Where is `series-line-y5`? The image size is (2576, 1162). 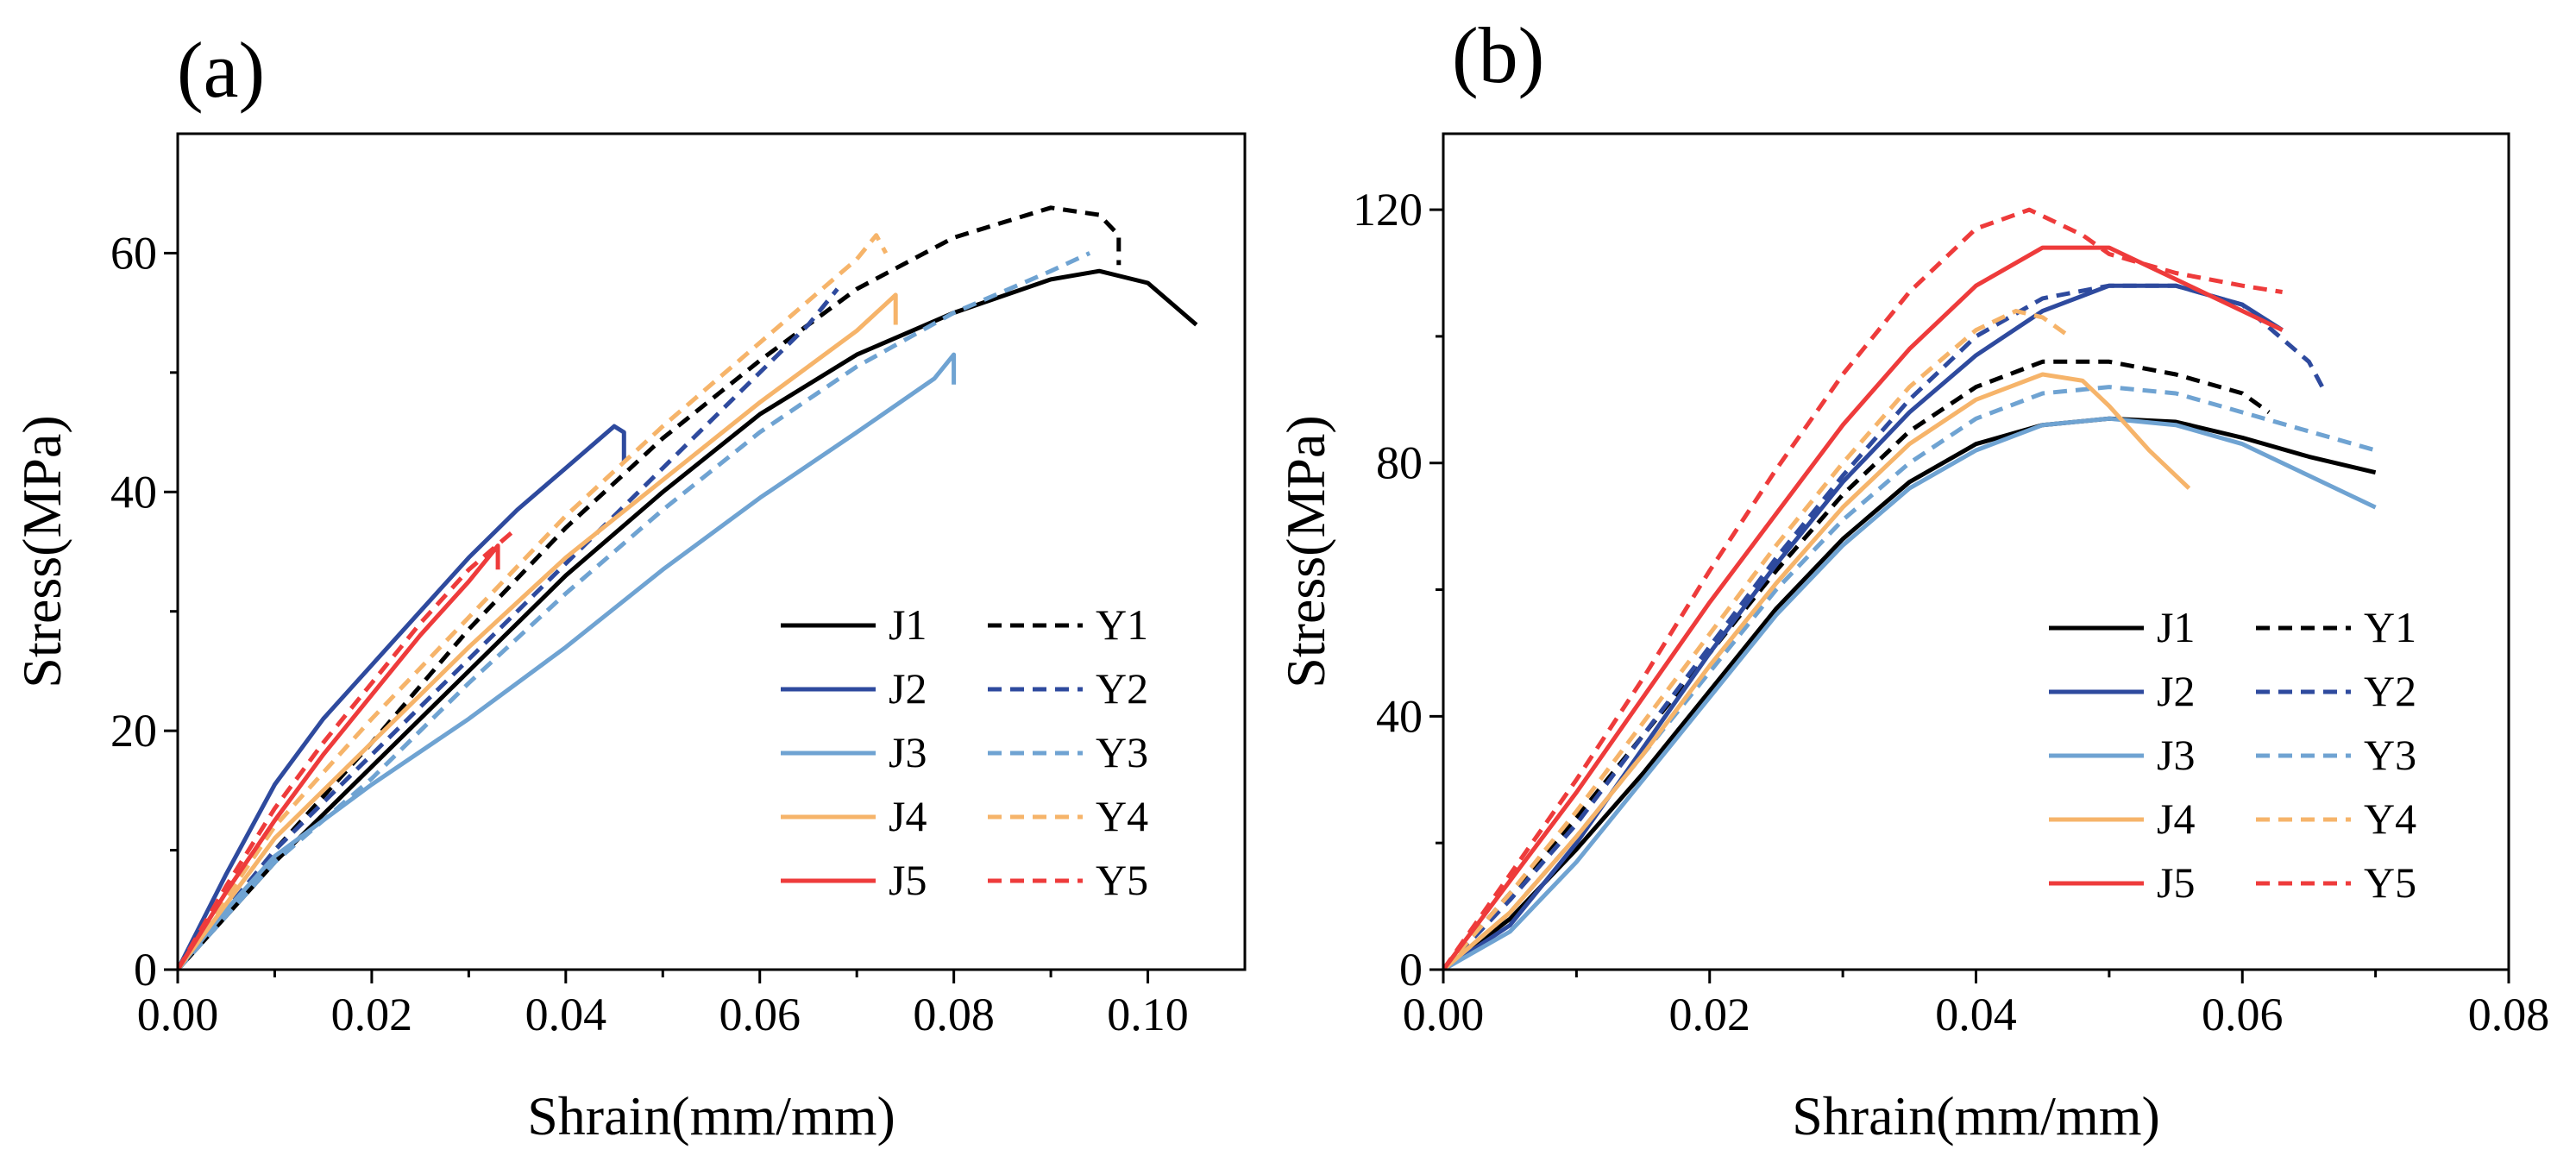
series-line-y5 is located at coordinates (348, 748).